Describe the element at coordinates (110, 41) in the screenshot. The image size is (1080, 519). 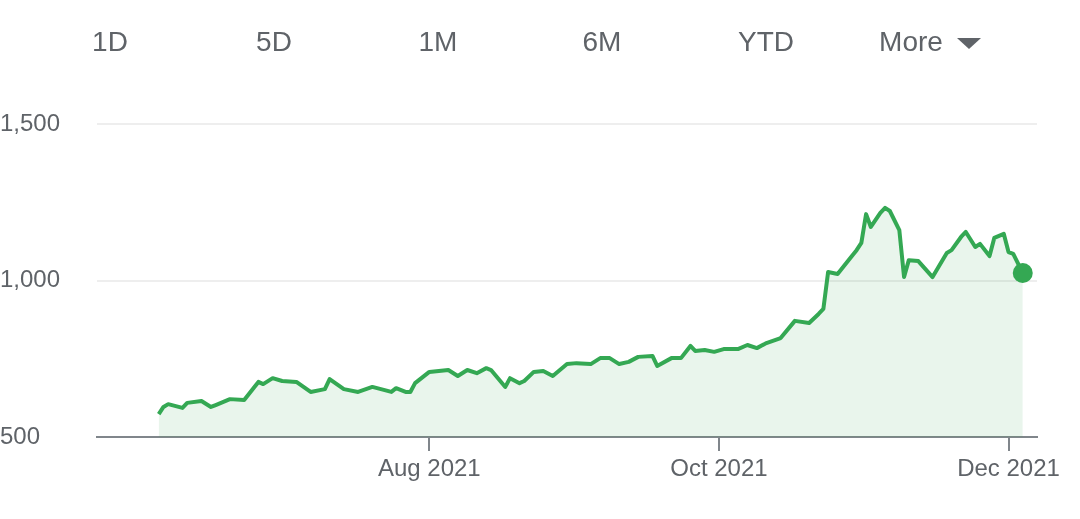
I see `text: 1D` at that location.